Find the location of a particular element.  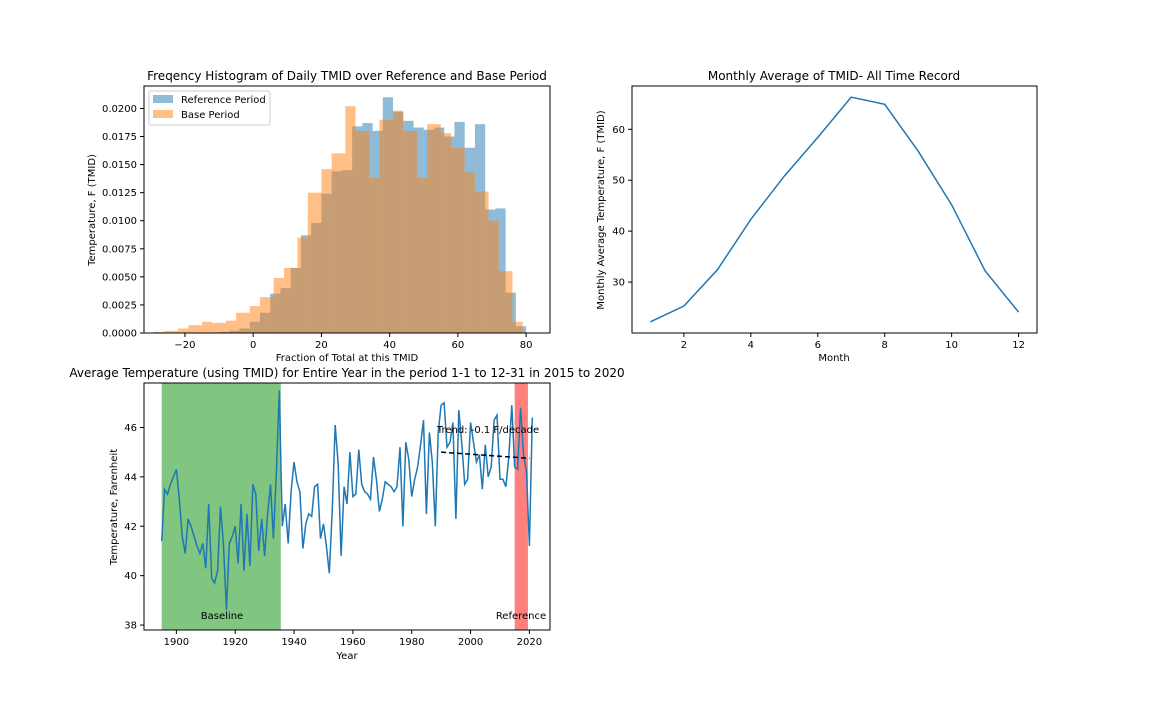

histogram-xlabel: Fraction of Total at this TMID is located at coordinates (347, 358).